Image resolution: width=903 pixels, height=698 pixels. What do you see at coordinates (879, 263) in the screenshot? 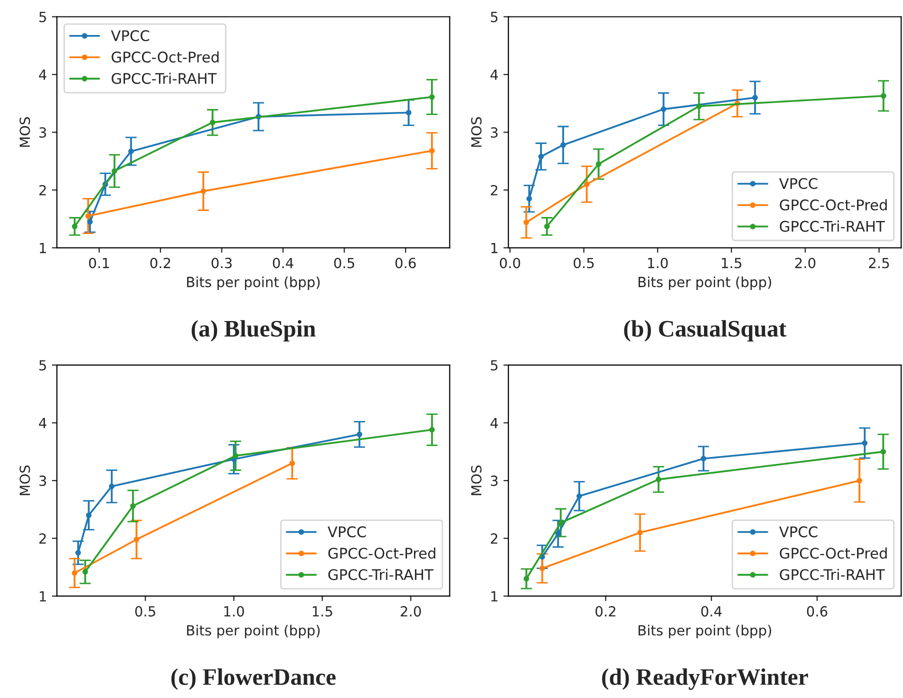
I see `x-tick-label: 2.5` at bounding box center [879, 263].